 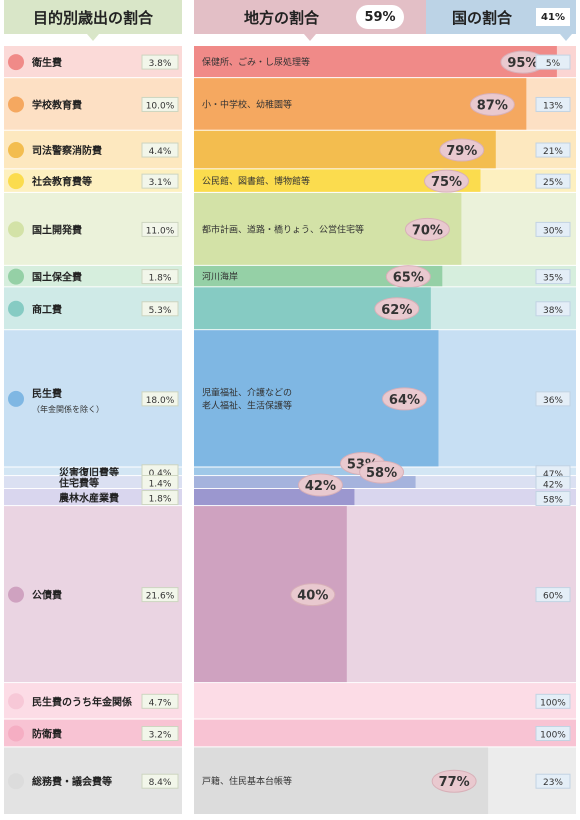 I want to click on row-label: 民生費のうち年金関係, so click(x=82, y=701).